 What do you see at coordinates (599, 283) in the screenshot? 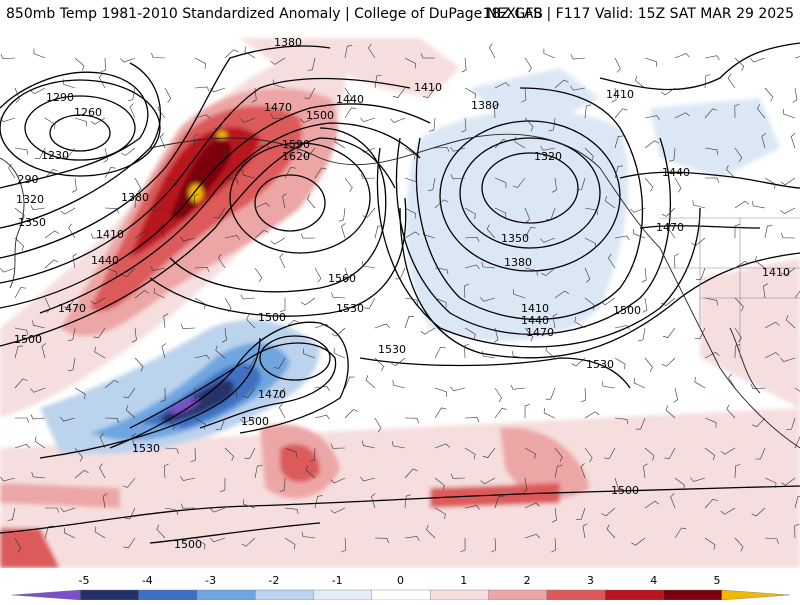
I see `contour-1500-east` at bounding box center [599, 283].